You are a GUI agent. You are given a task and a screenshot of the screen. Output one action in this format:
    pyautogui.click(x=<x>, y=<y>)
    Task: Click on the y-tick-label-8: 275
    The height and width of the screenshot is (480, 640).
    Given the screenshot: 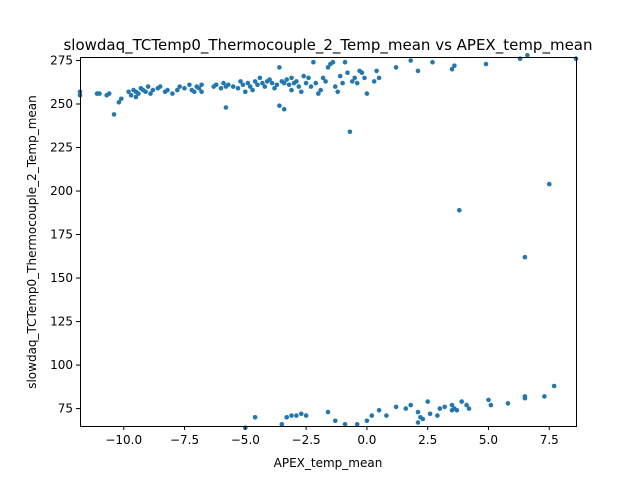 What is the action you would take?
    pyautogui.click(x=61, y=60)
    